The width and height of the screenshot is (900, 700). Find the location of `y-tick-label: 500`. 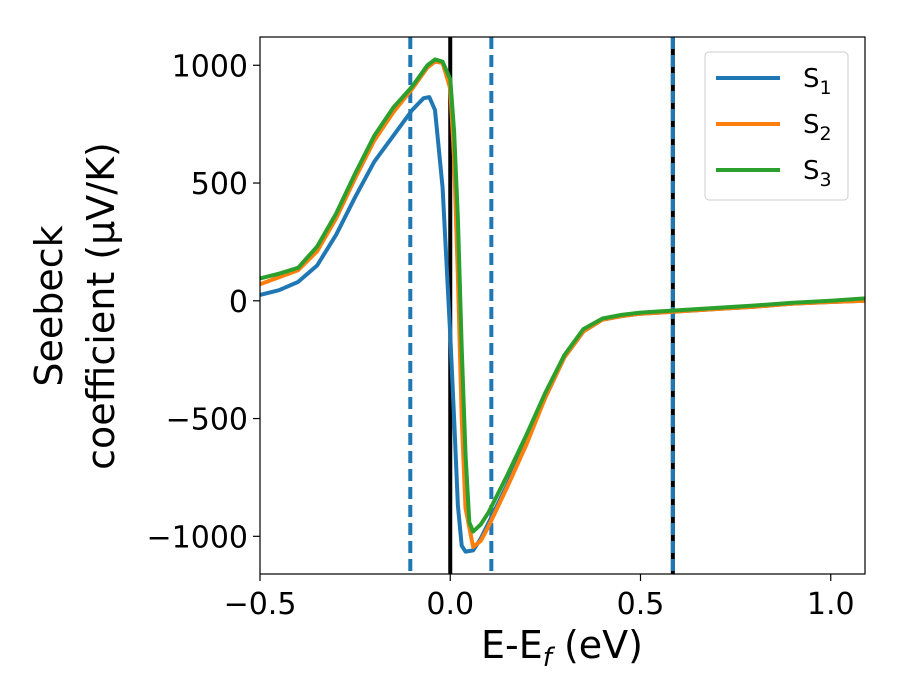

y-tick-label: 500 is located at coordinates (219, 184).